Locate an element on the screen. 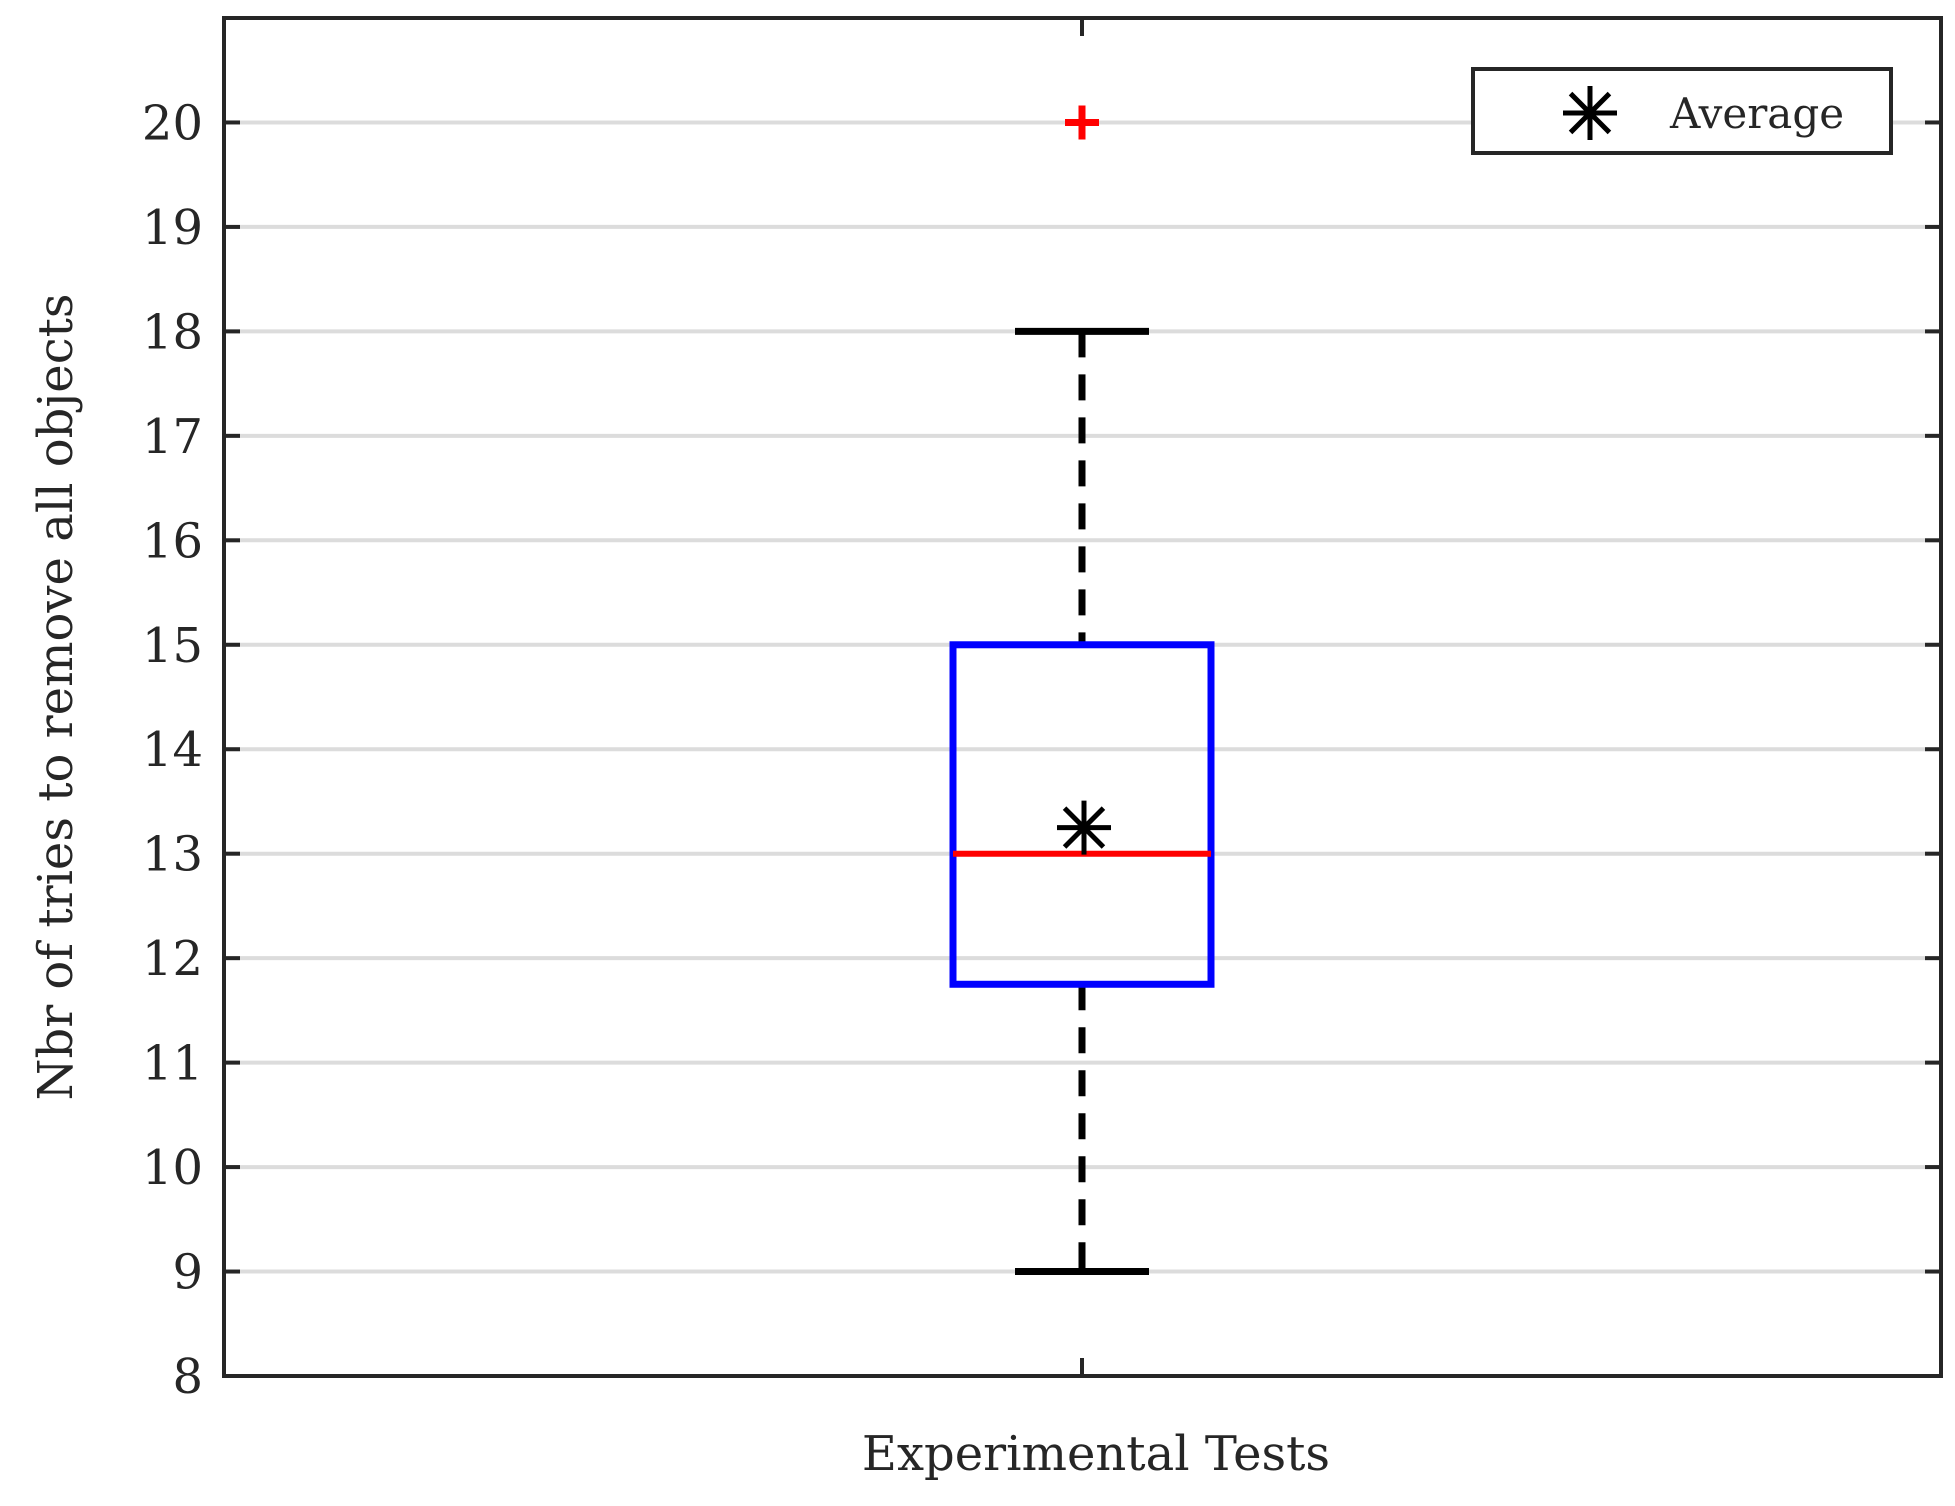  y-tick-label-9: 9 is located at coordinates (187, 1273).